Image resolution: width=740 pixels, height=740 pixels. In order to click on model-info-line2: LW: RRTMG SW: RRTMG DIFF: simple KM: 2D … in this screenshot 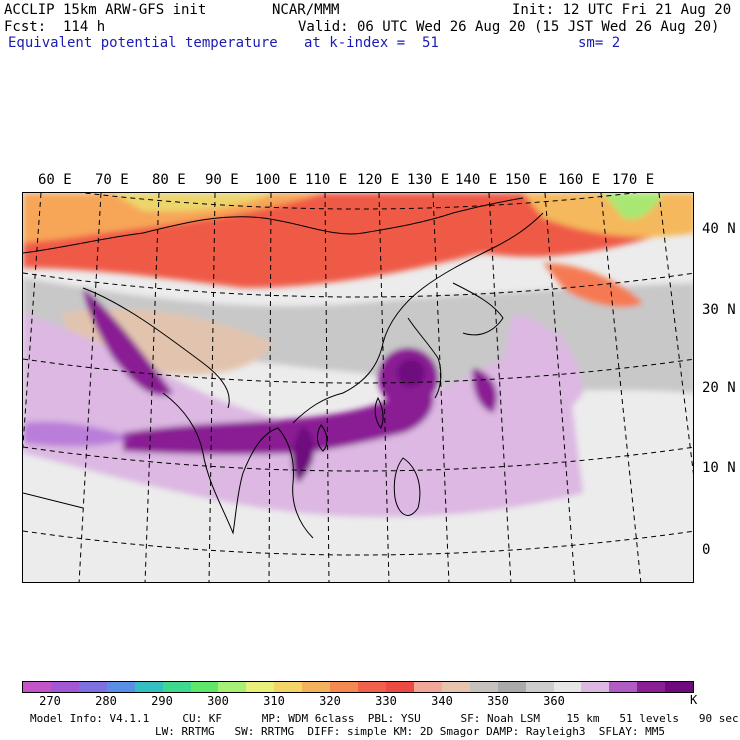, I will do `click(410, 731)`.